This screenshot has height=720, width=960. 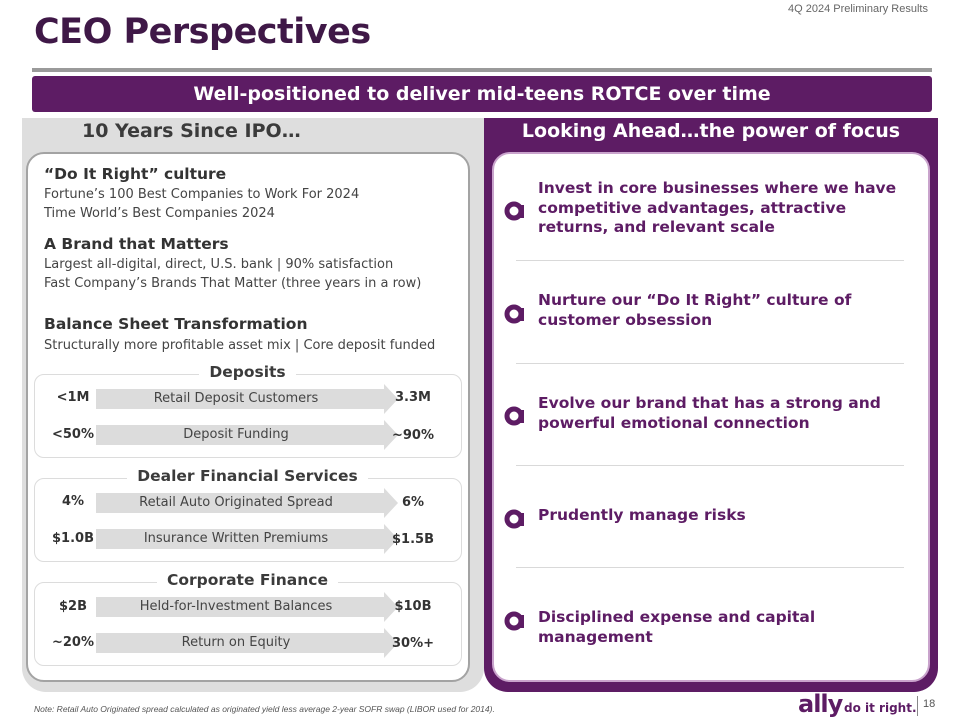 I want to click on group-title-deposits: Deposits, so click(x=247, y=372).